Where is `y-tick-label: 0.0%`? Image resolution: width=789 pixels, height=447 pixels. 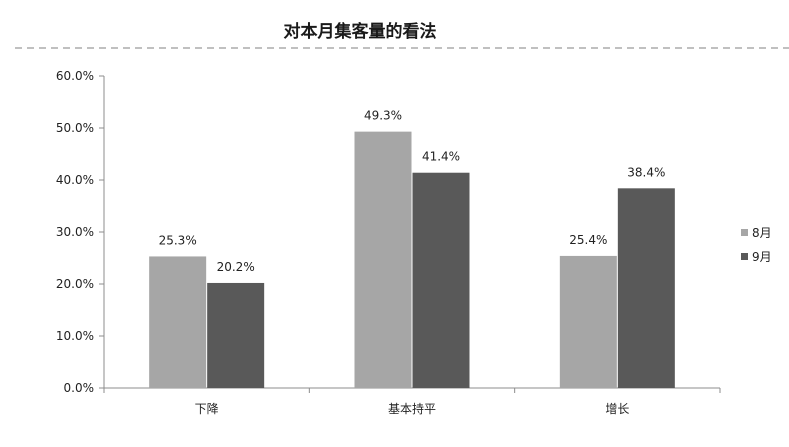
y-tick-label: 0.0% is located at coordinates (79, 388).